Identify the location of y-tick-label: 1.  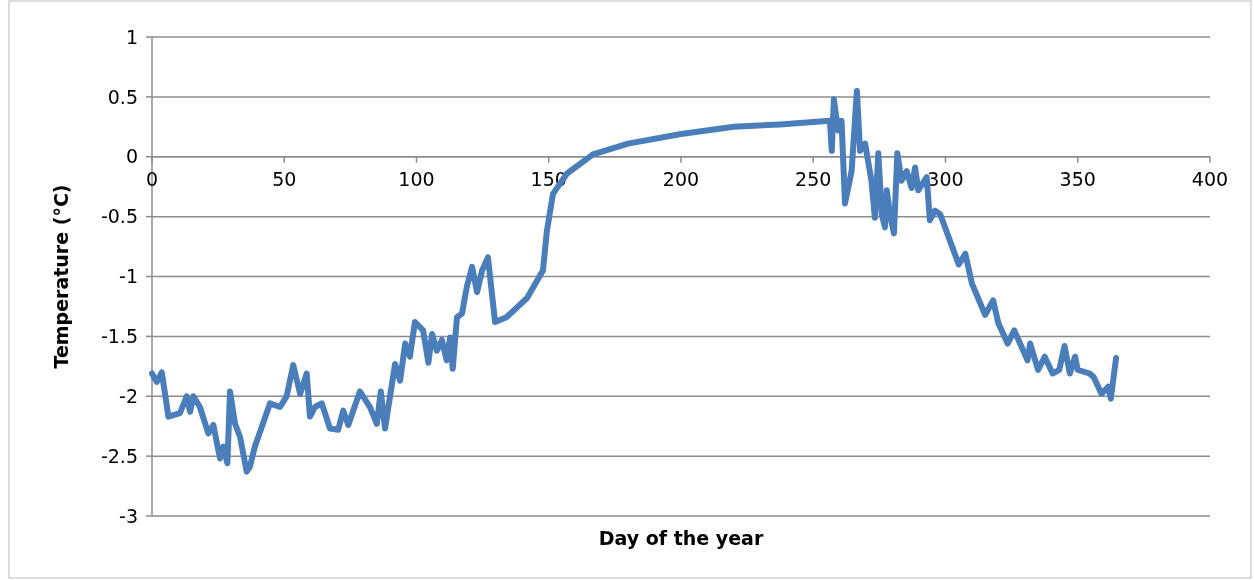
(131, 36).